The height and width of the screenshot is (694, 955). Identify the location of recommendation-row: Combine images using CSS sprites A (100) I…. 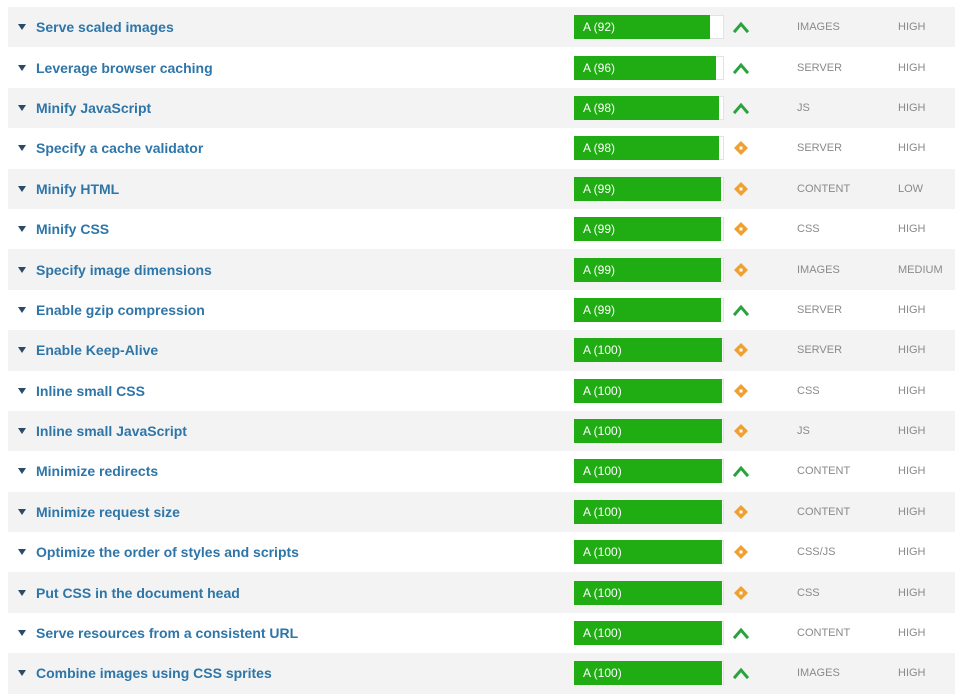
(481, 673).